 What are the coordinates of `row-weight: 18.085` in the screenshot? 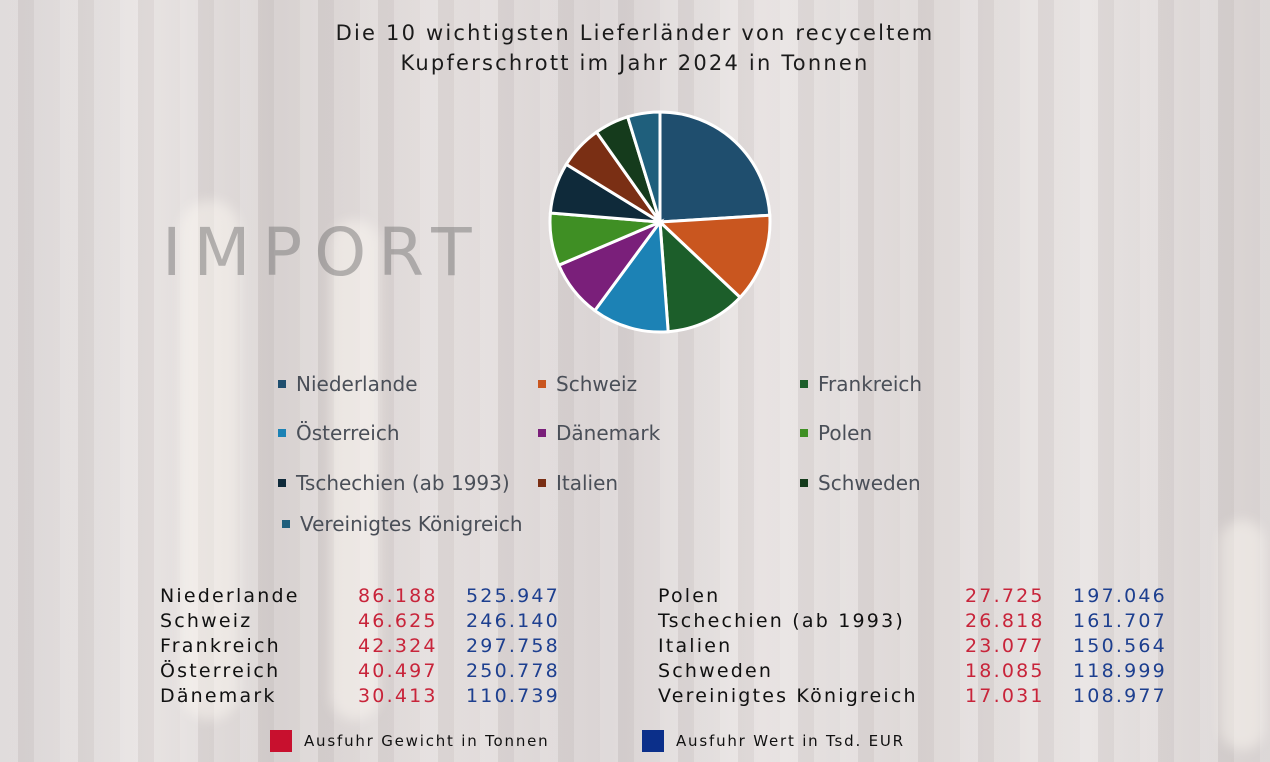 It's located at (1005, 671).